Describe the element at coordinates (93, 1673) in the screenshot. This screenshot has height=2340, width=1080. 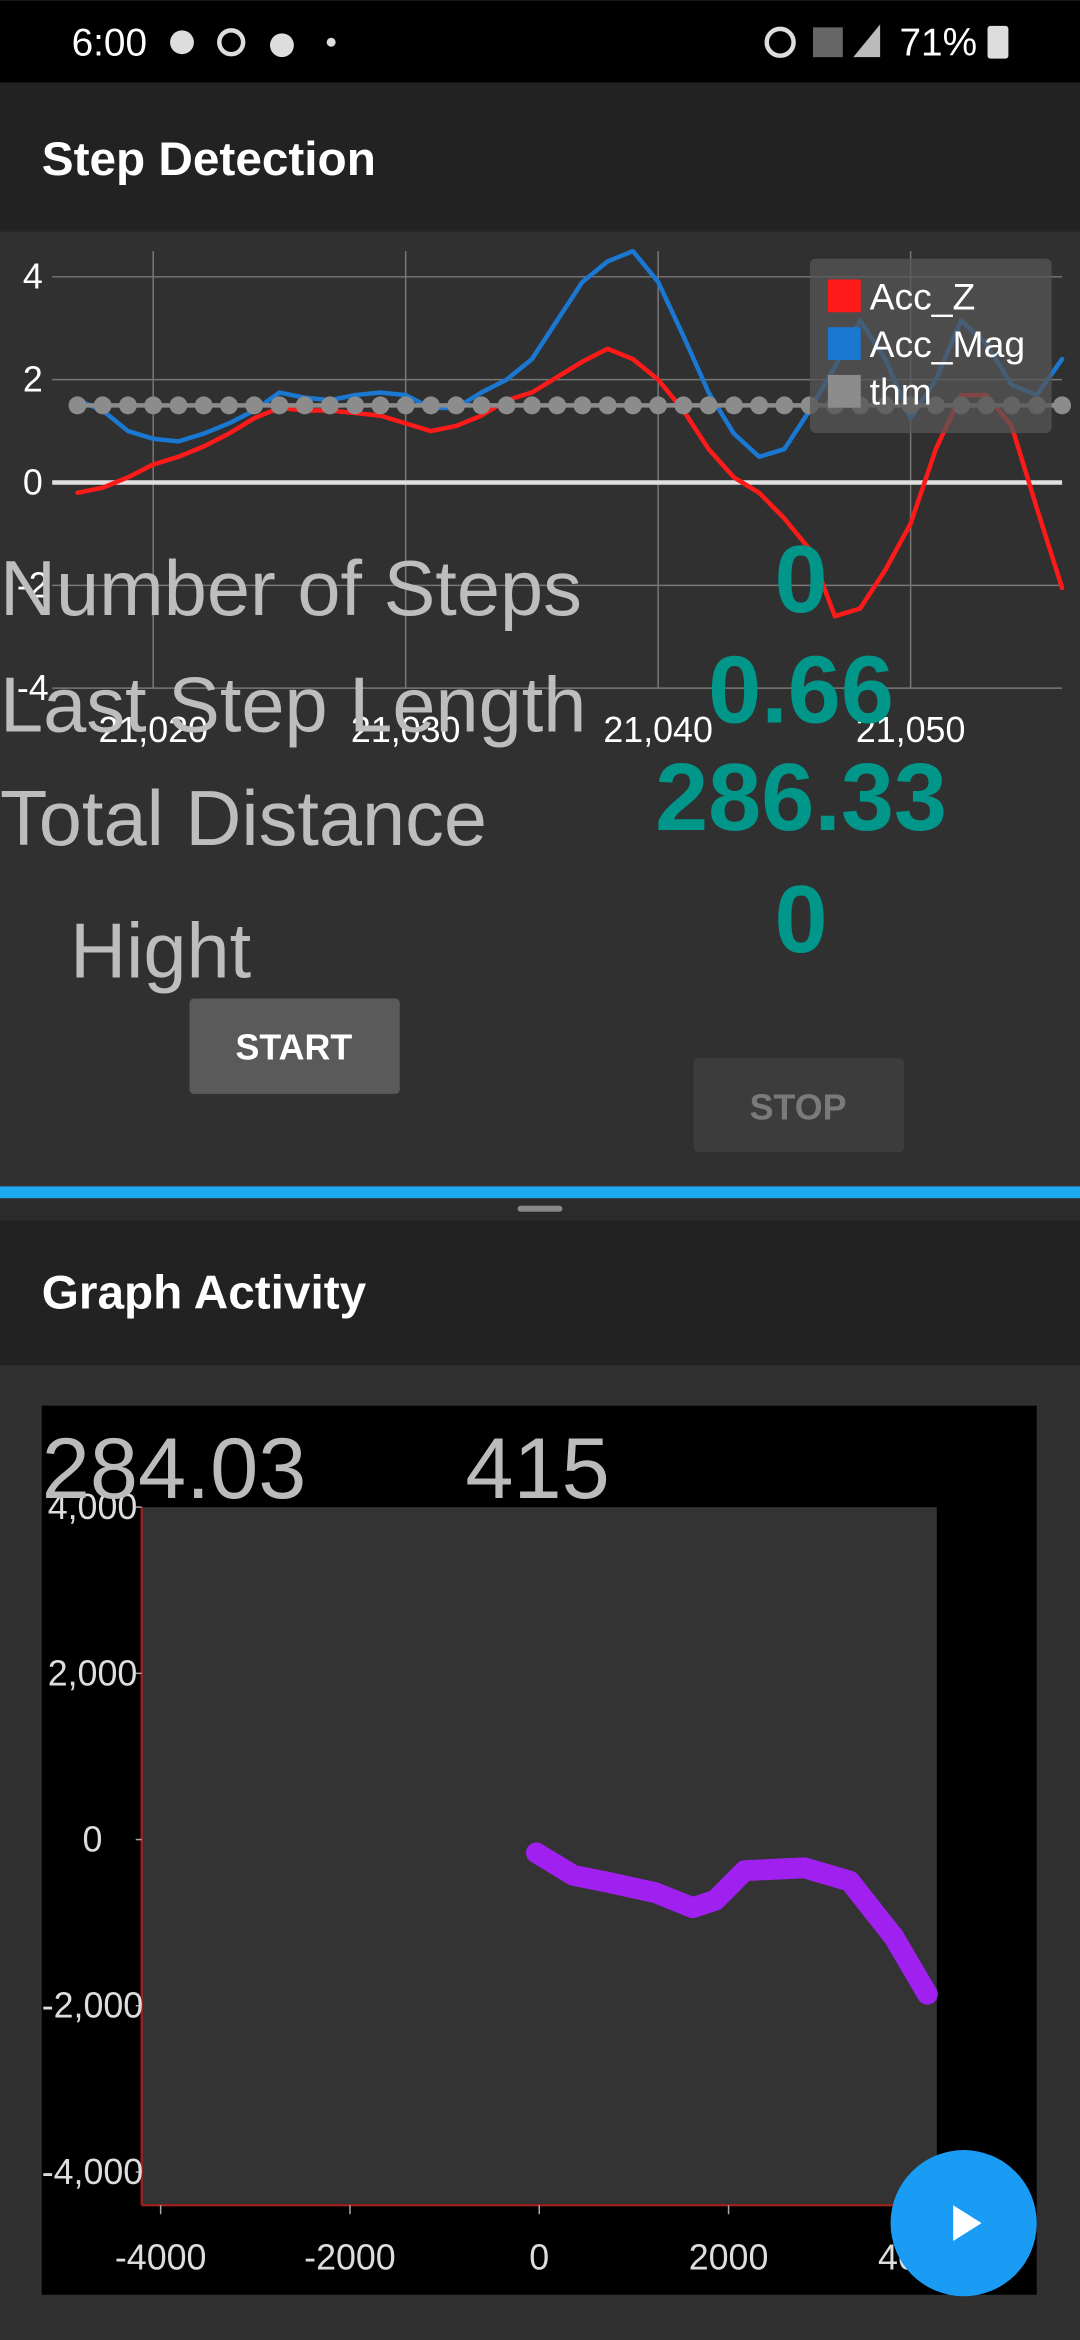
I see `y-tick-label: 2,000` at that location.